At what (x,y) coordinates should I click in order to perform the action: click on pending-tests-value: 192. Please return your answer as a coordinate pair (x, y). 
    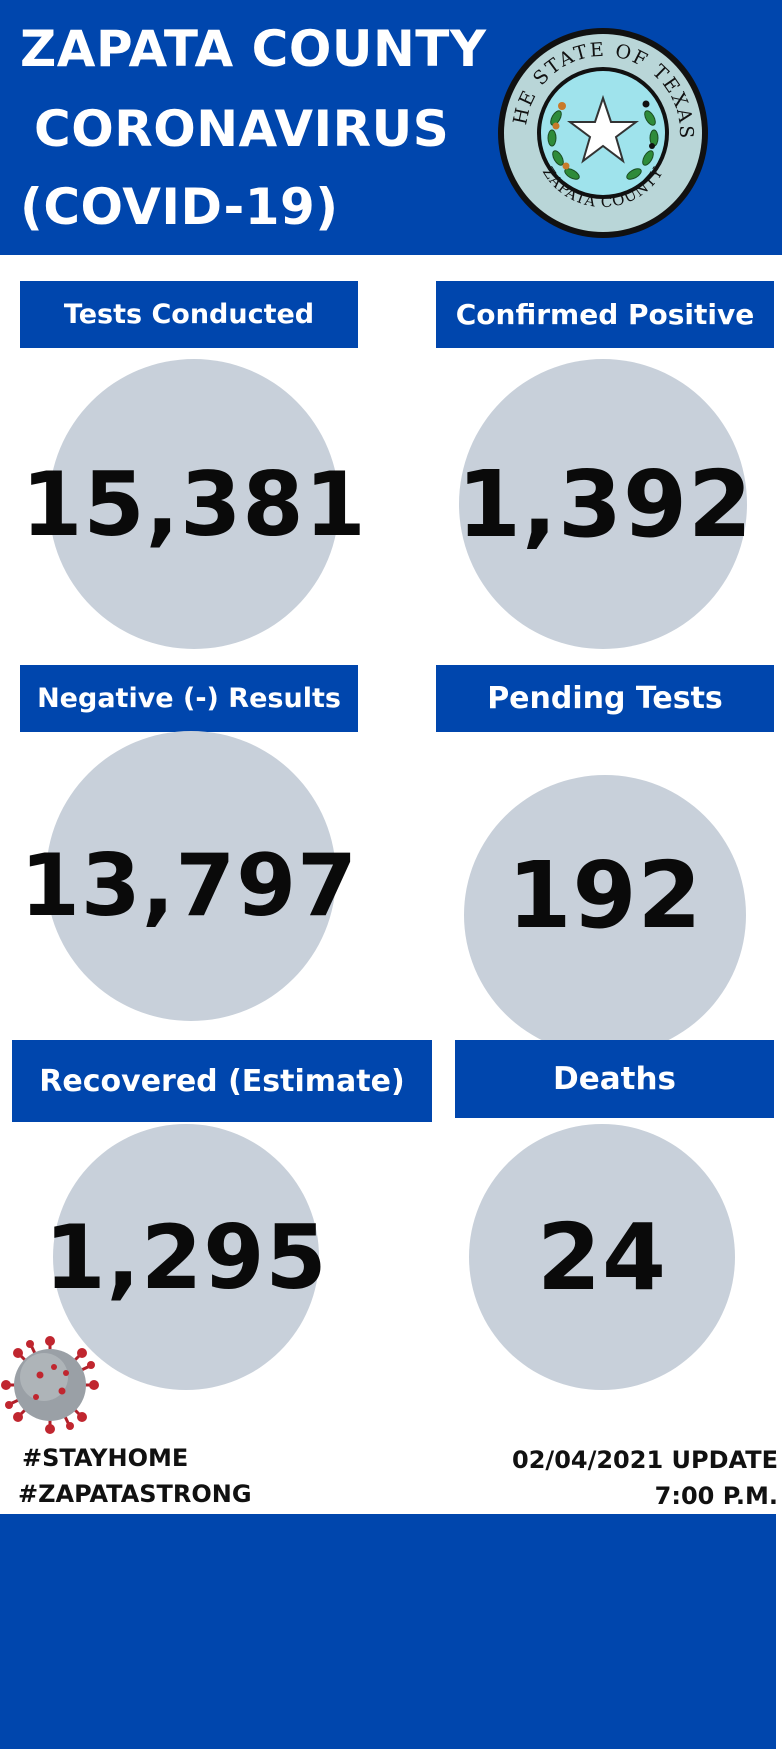
    Looking at the image, I should click on (605, 895).